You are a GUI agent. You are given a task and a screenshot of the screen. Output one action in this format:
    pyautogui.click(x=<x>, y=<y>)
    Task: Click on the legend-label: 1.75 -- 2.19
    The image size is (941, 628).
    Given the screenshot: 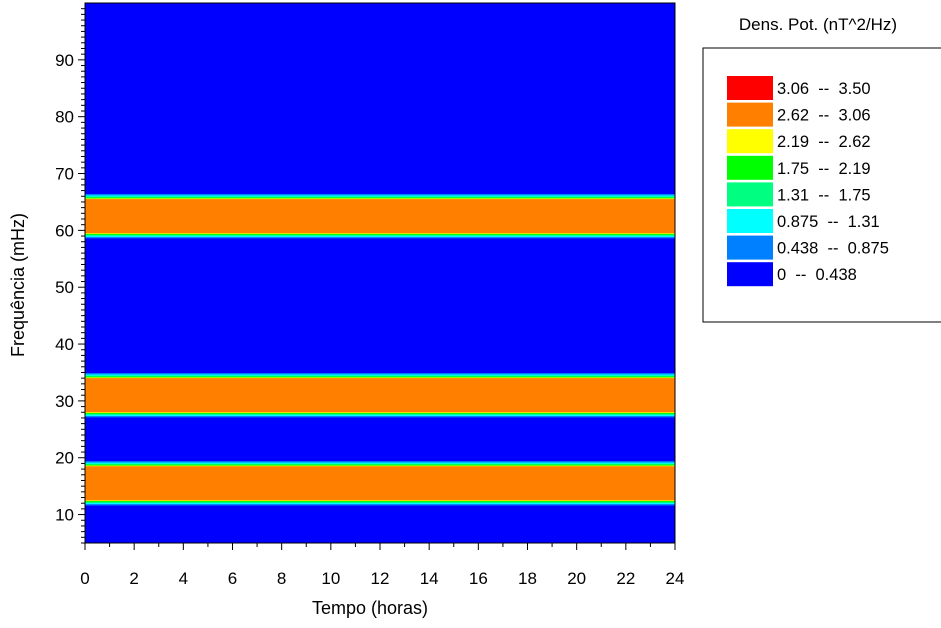 What is the action you would take?
    pyautogui.click(x=824, y=169)
    